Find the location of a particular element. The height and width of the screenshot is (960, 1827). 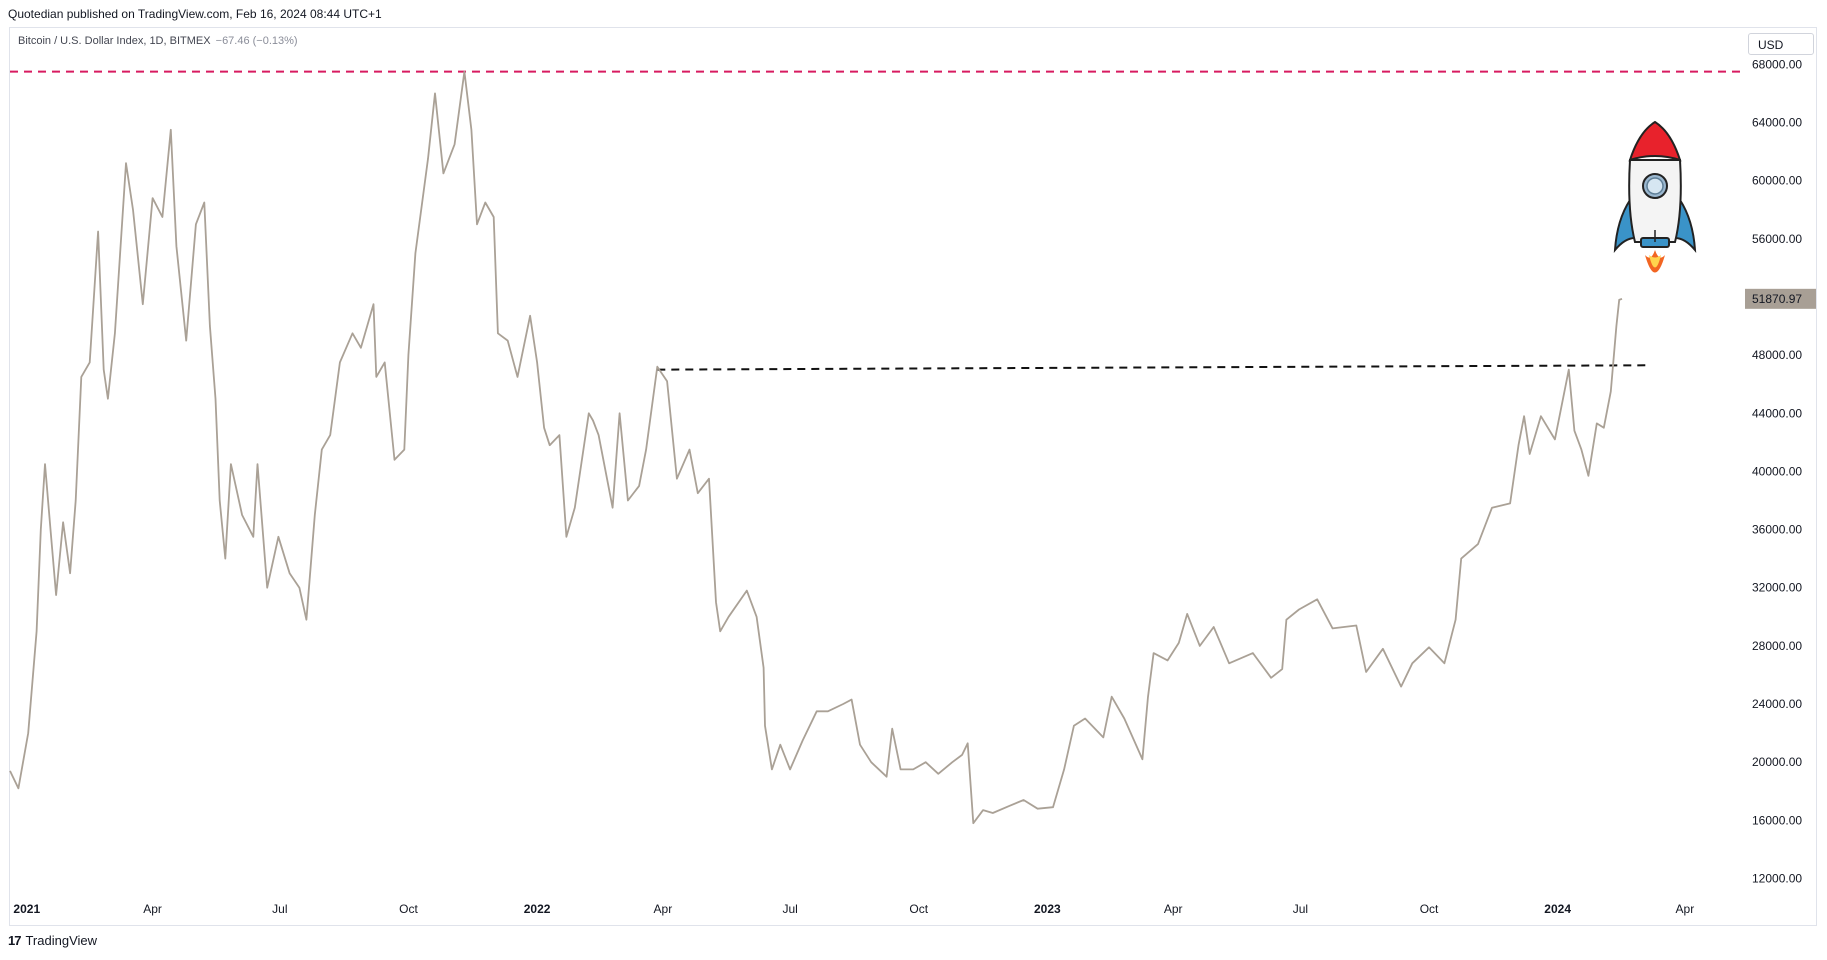

price-change: −67.46 (−0.13%) is located at coordinates (256, 41).